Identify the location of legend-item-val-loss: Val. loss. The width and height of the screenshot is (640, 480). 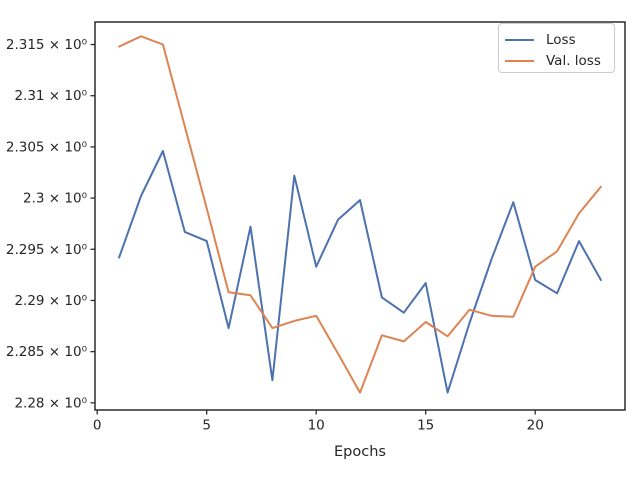
(559, 61).